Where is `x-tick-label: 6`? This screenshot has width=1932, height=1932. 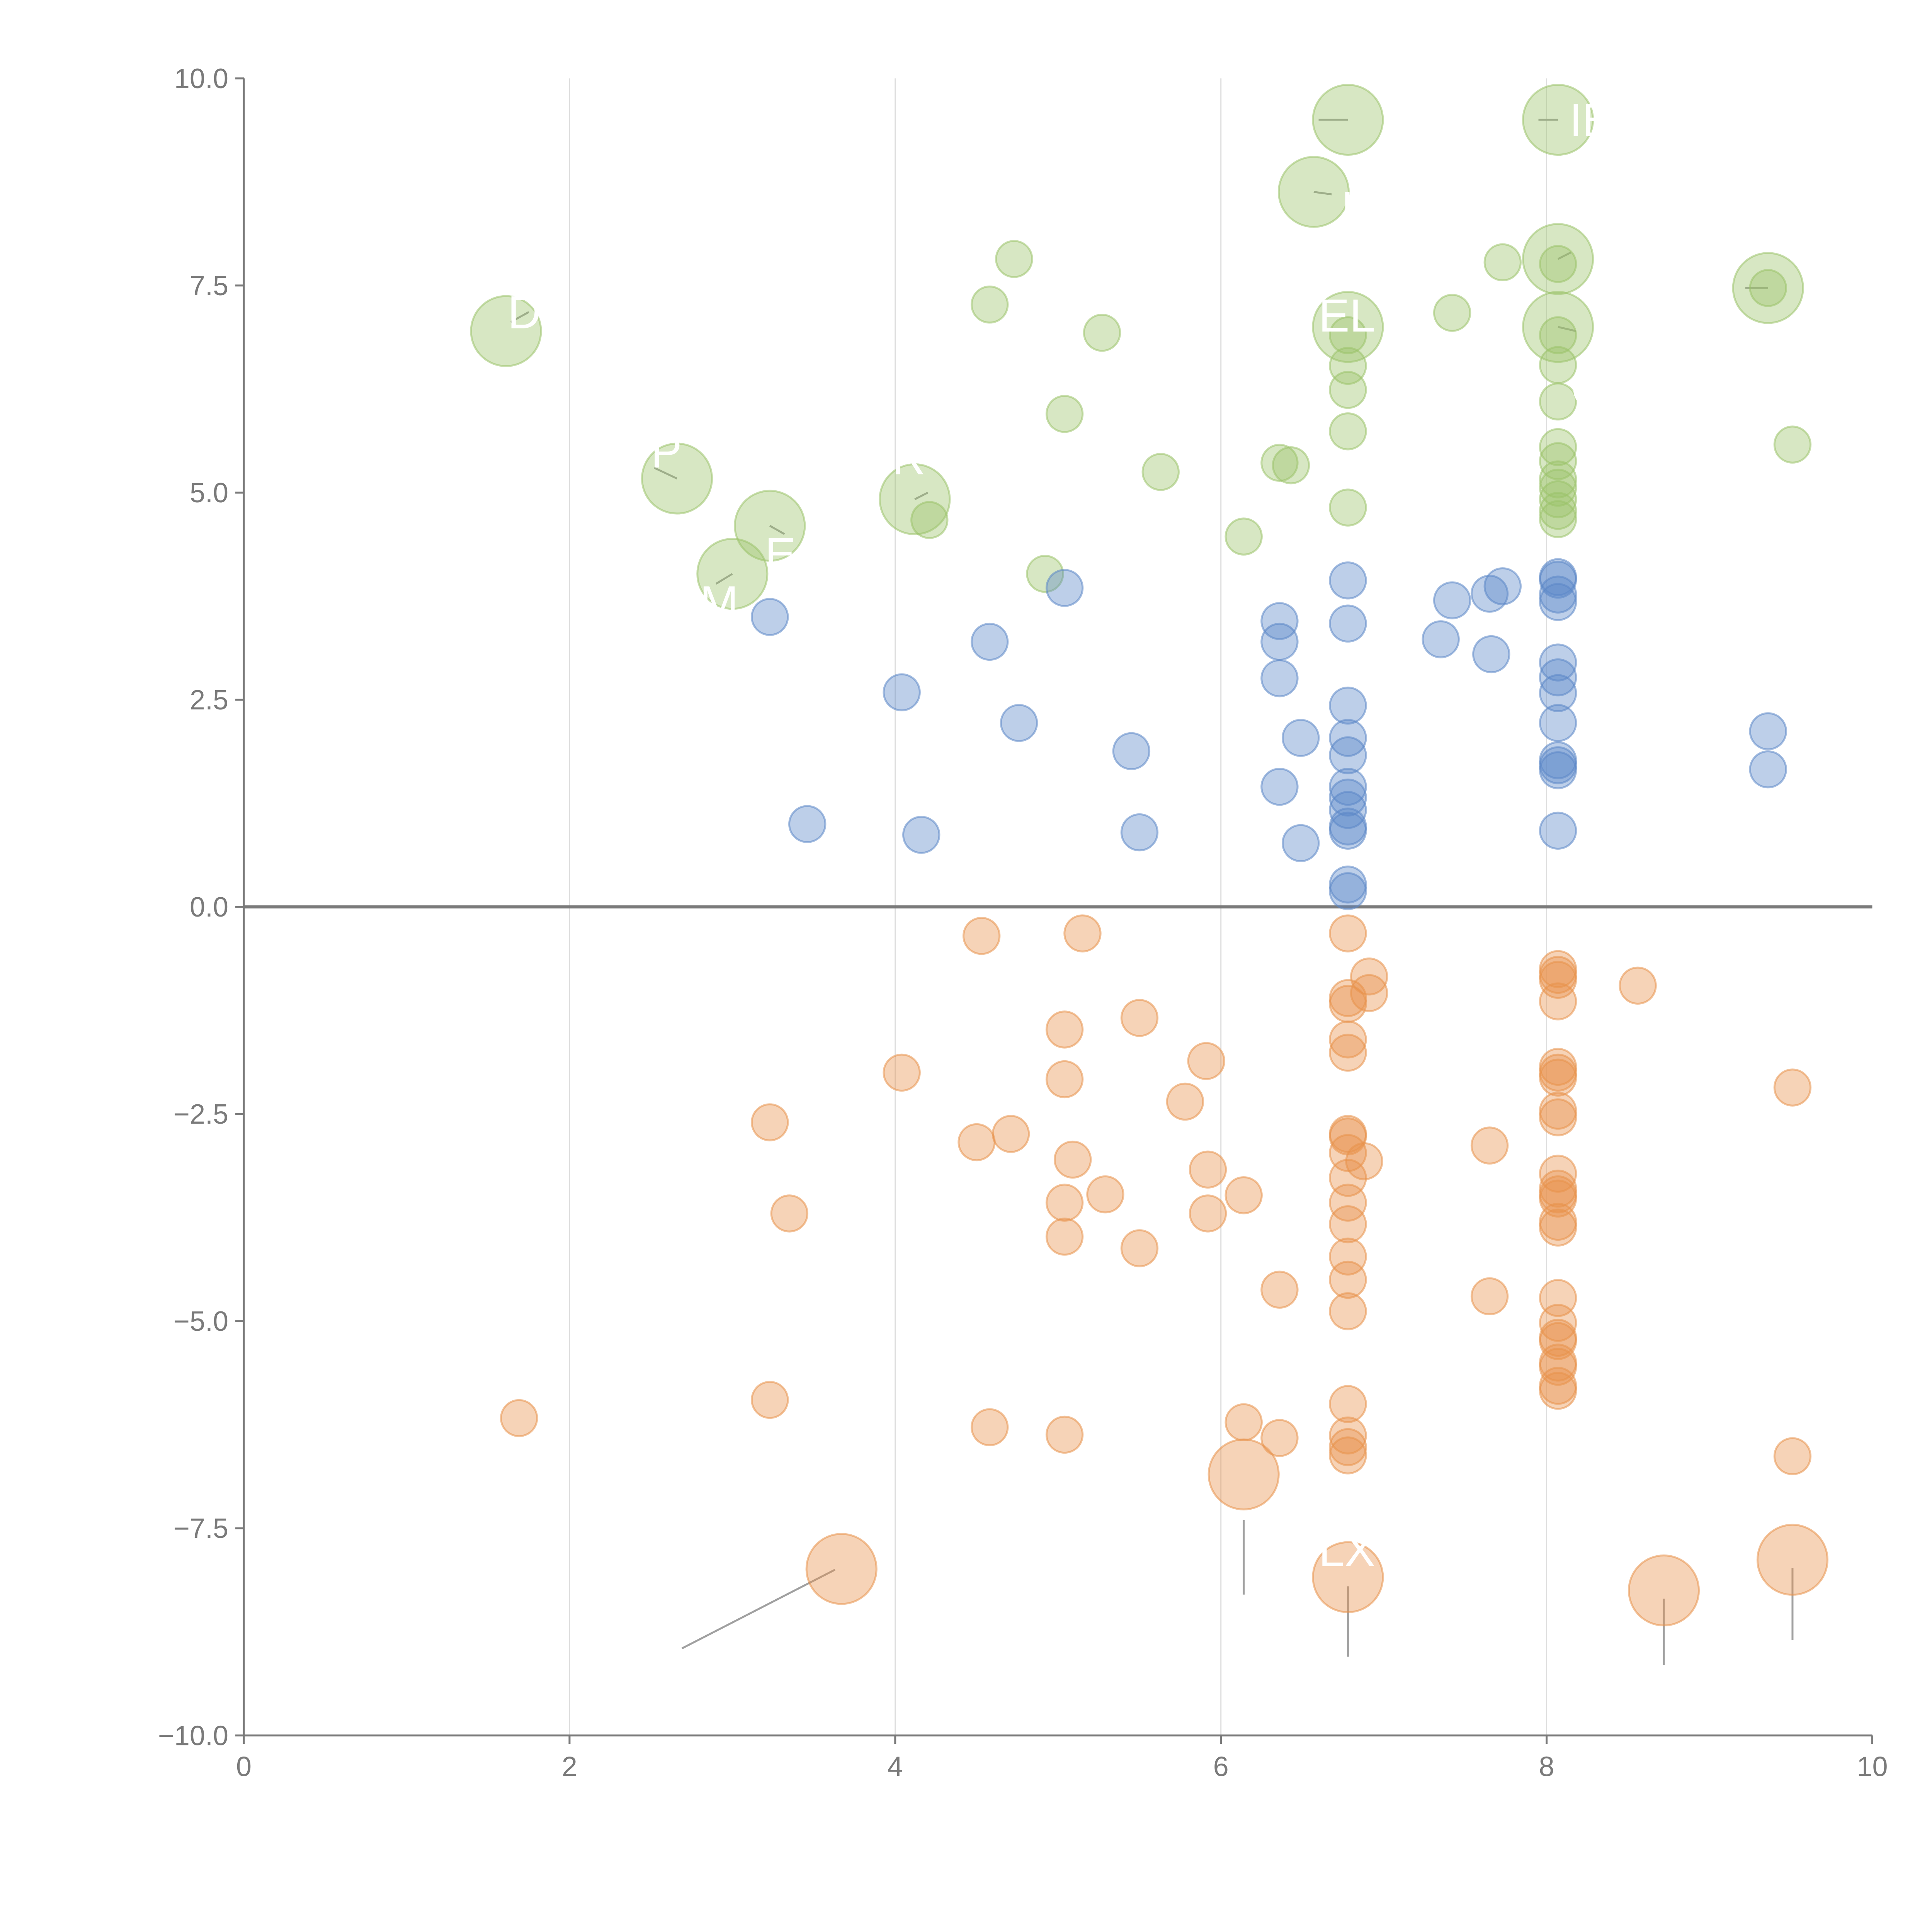
x-tick-label: 6 is located at coordinates (1221, 1767).